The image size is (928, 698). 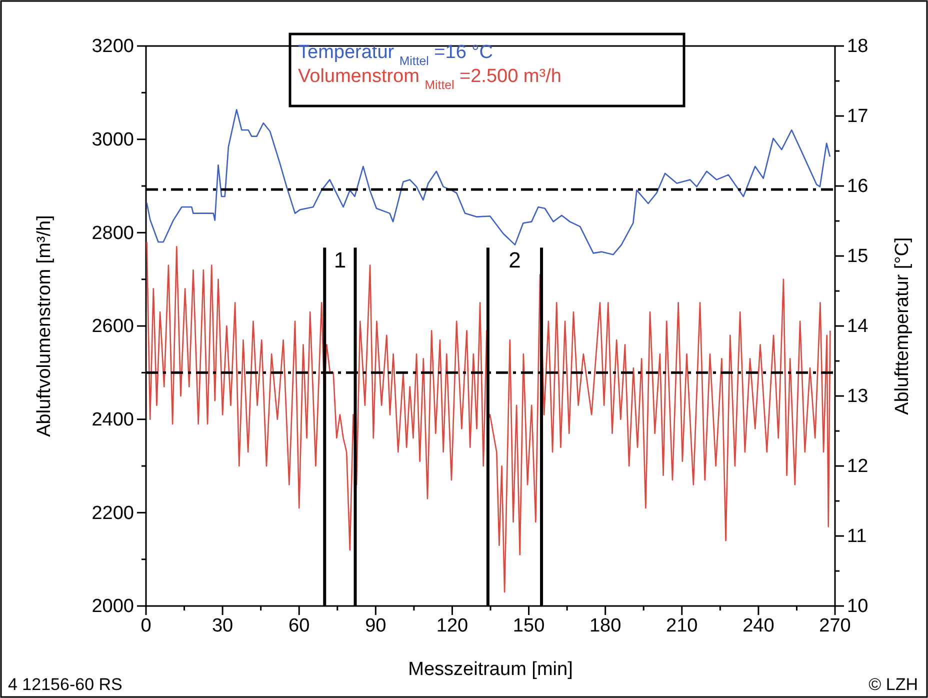 I want to click on x-tick-label: 180, so click(x=605, y=625).